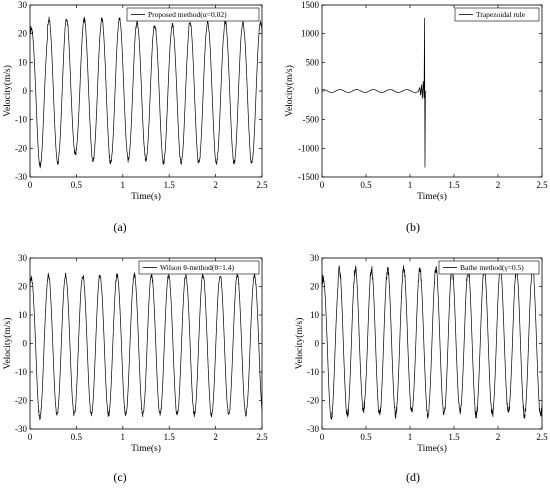 The image size is (550, 490). What do you see at coordinates (310, 5) in the screenshot?
I see `y-tick-label: 1500` at bounding box center [310, 5].